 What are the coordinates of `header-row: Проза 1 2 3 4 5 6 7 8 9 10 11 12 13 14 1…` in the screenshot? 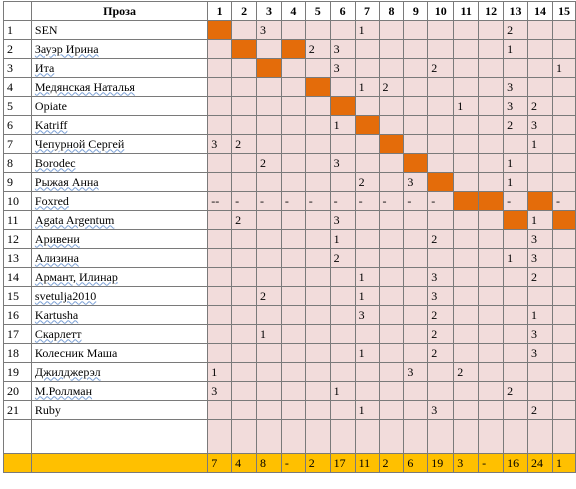 It's located at (289, 11).